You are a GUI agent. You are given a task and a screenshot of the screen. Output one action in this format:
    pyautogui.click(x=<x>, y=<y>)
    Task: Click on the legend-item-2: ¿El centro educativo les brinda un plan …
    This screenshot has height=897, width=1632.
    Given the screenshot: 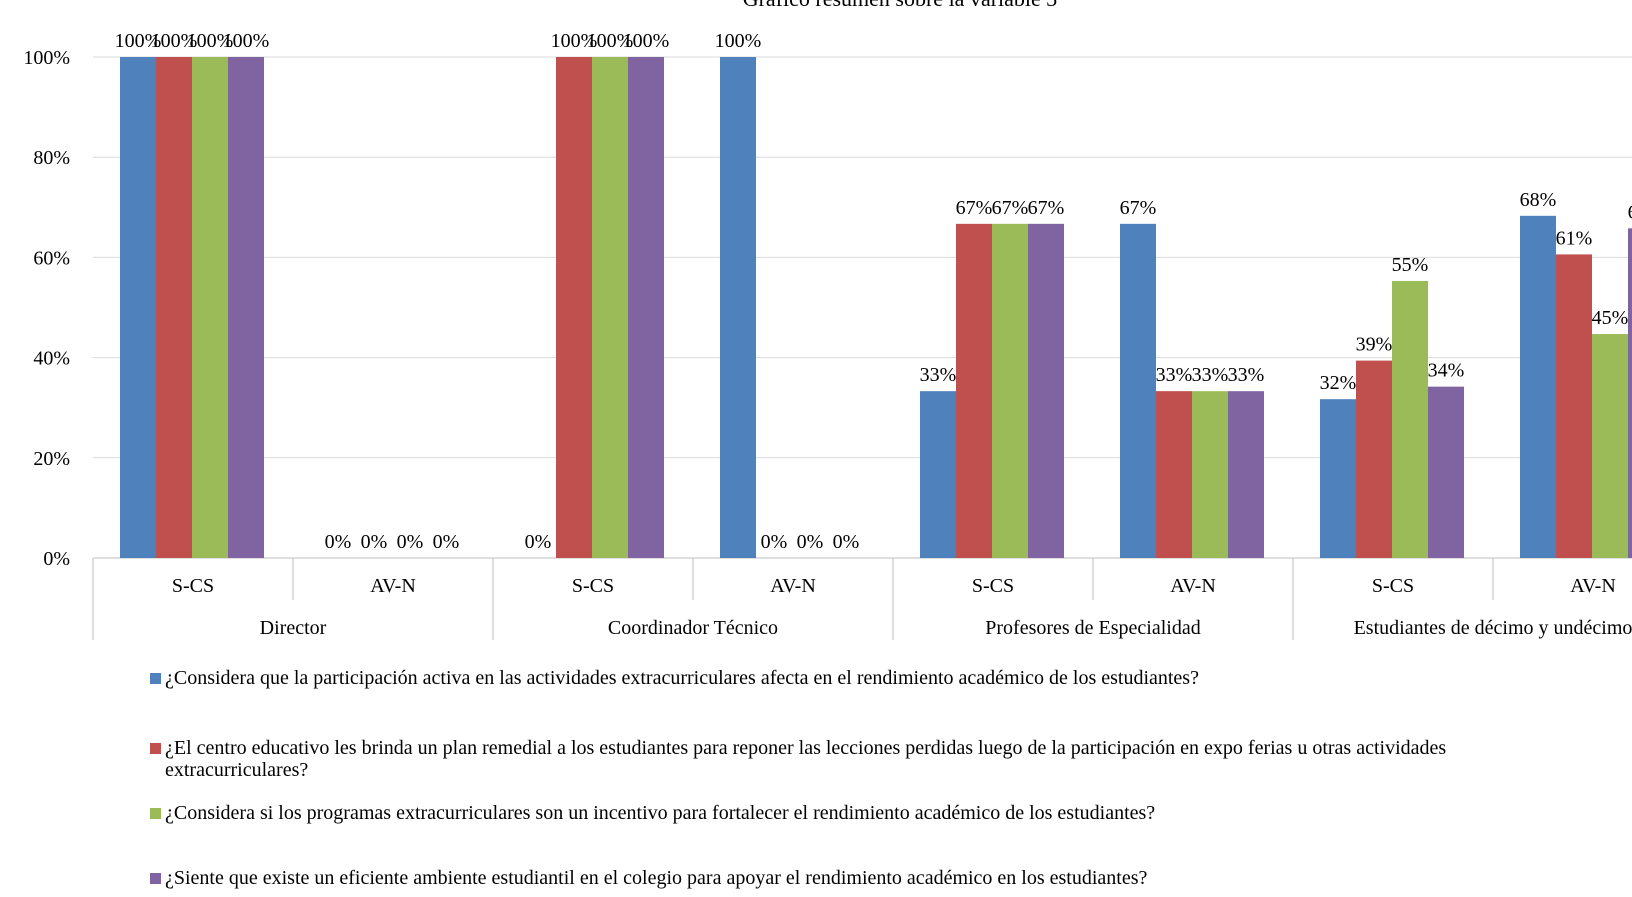 What is the action you would take?
    pyautogui.click(x=867, y=759)
    